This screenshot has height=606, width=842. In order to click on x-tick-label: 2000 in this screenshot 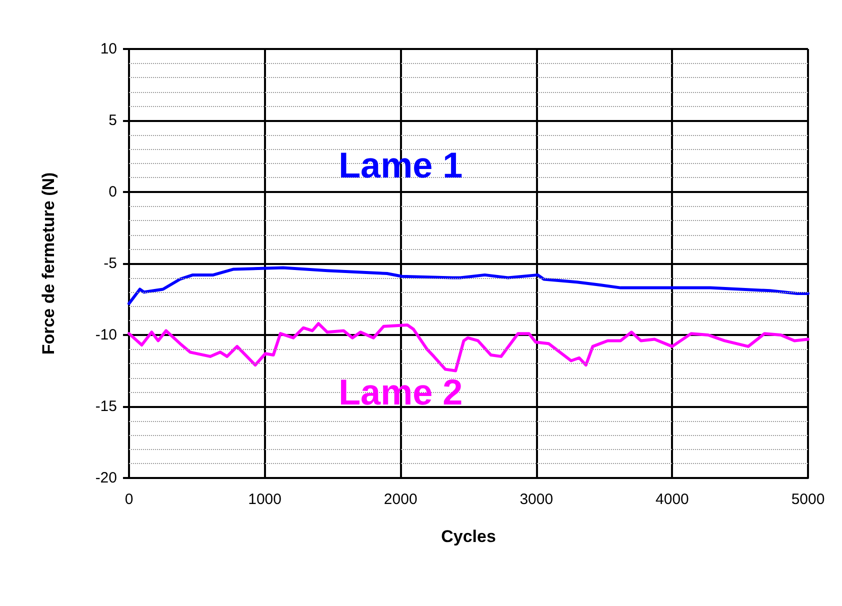, I will do `click(401, 499)`.